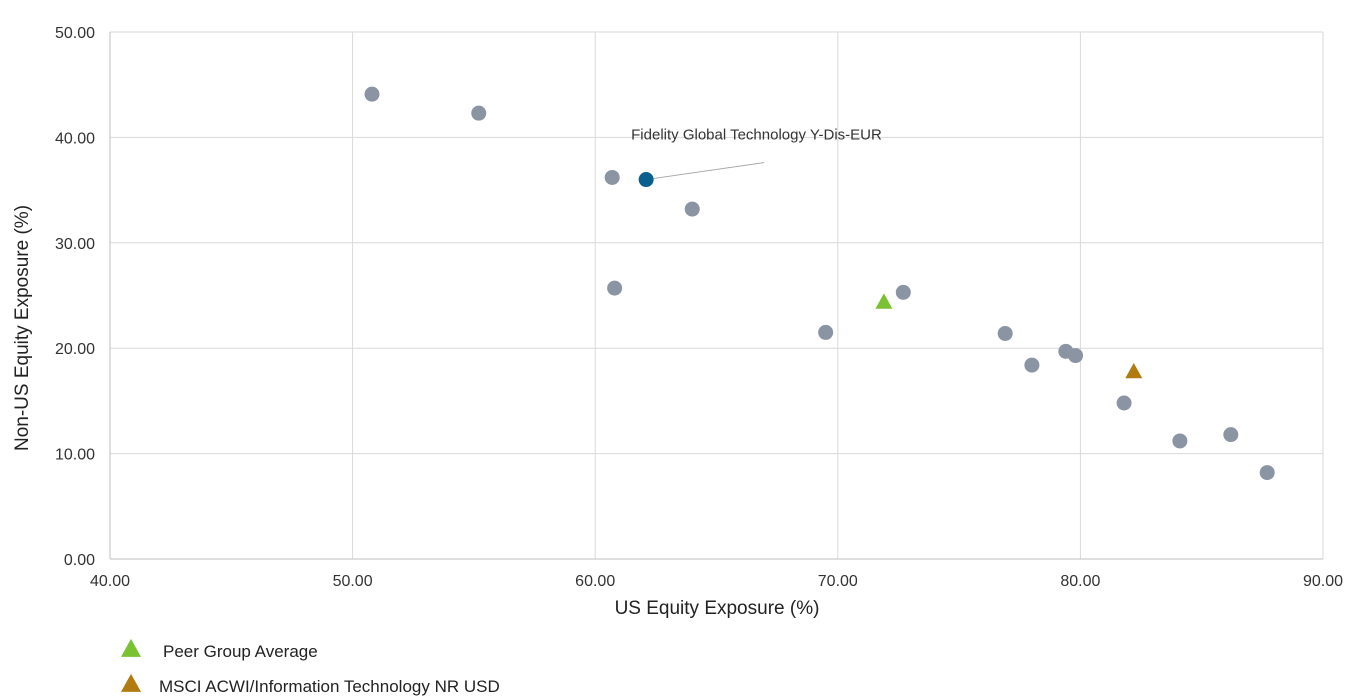 The image size is (1350, 699). Describe the element at coordinates (595, 581) in the screenshot. I see `x-tick-label: 60.00` at that location.